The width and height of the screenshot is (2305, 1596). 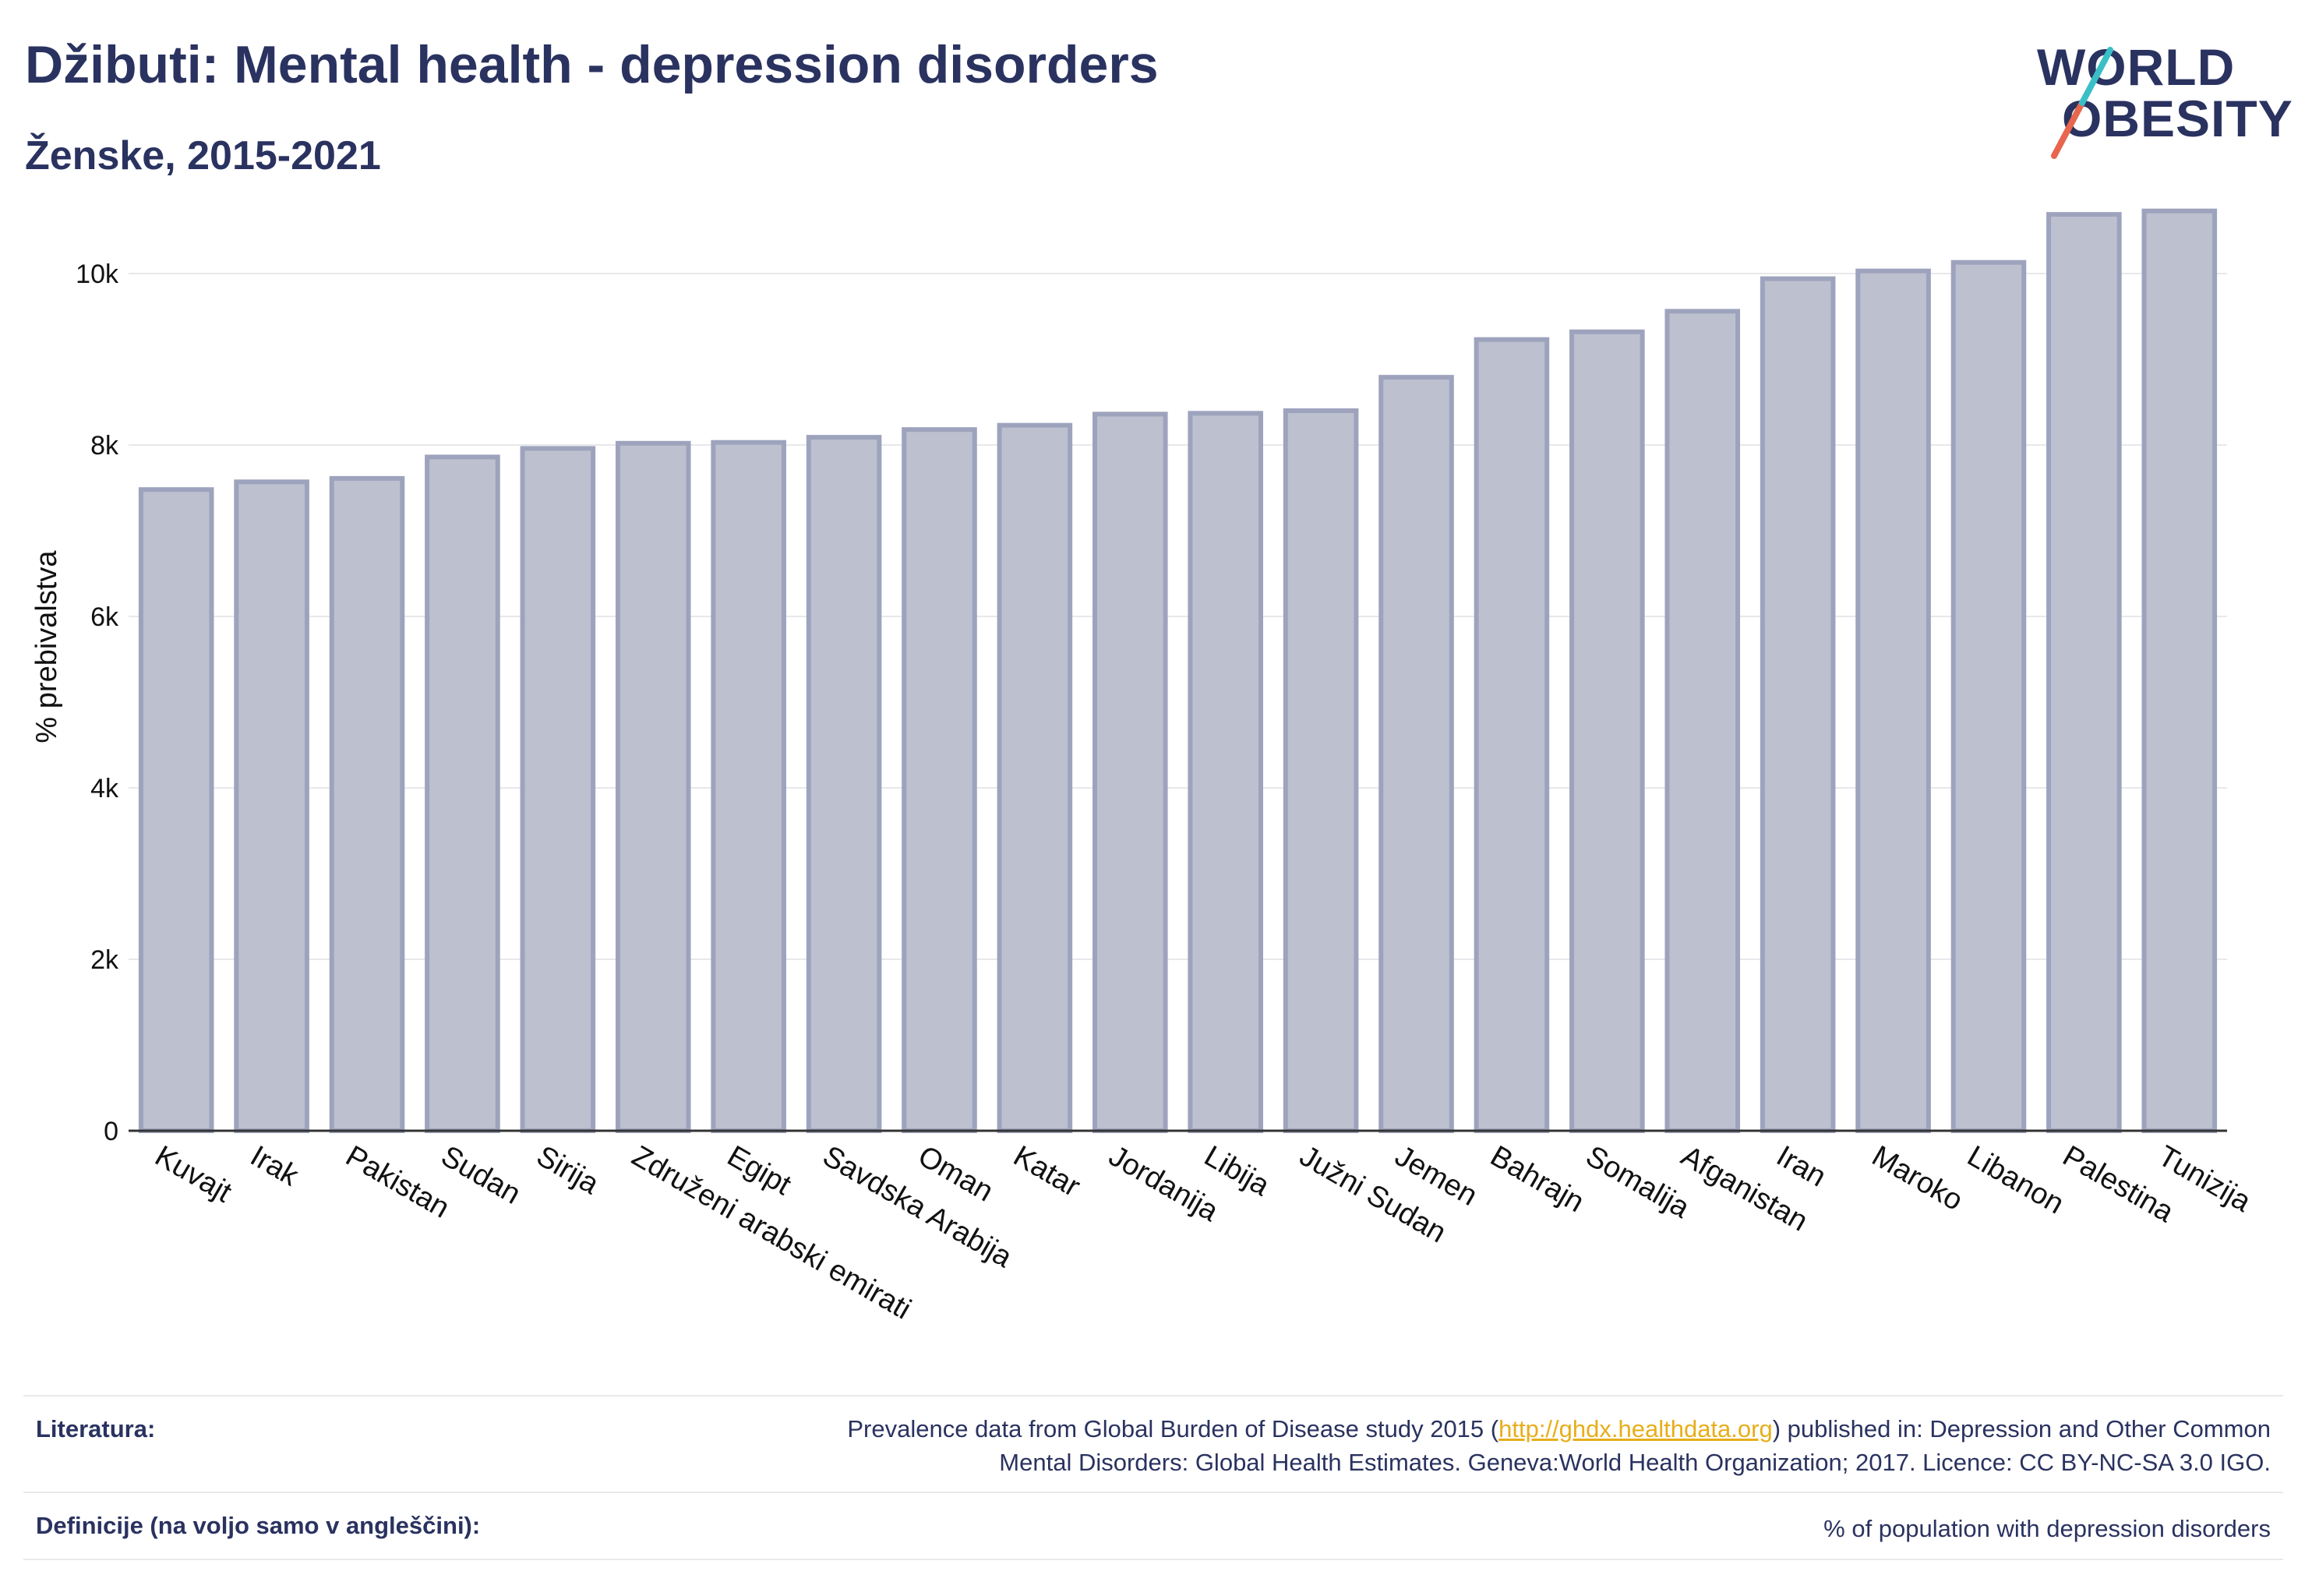 What do you see at coordinates (1607, 731) in the screenshot?
I see `bar-somalija` at bounding box center [1607, 731].